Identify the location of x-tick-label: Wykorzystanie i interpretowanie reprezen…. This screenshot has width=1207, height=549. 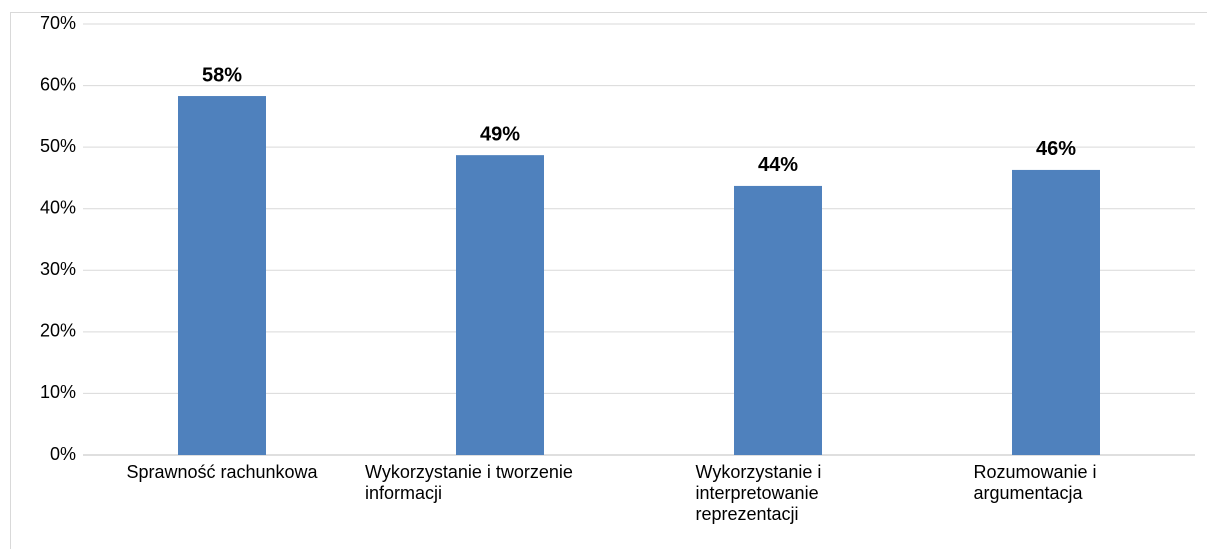
(758, 493).